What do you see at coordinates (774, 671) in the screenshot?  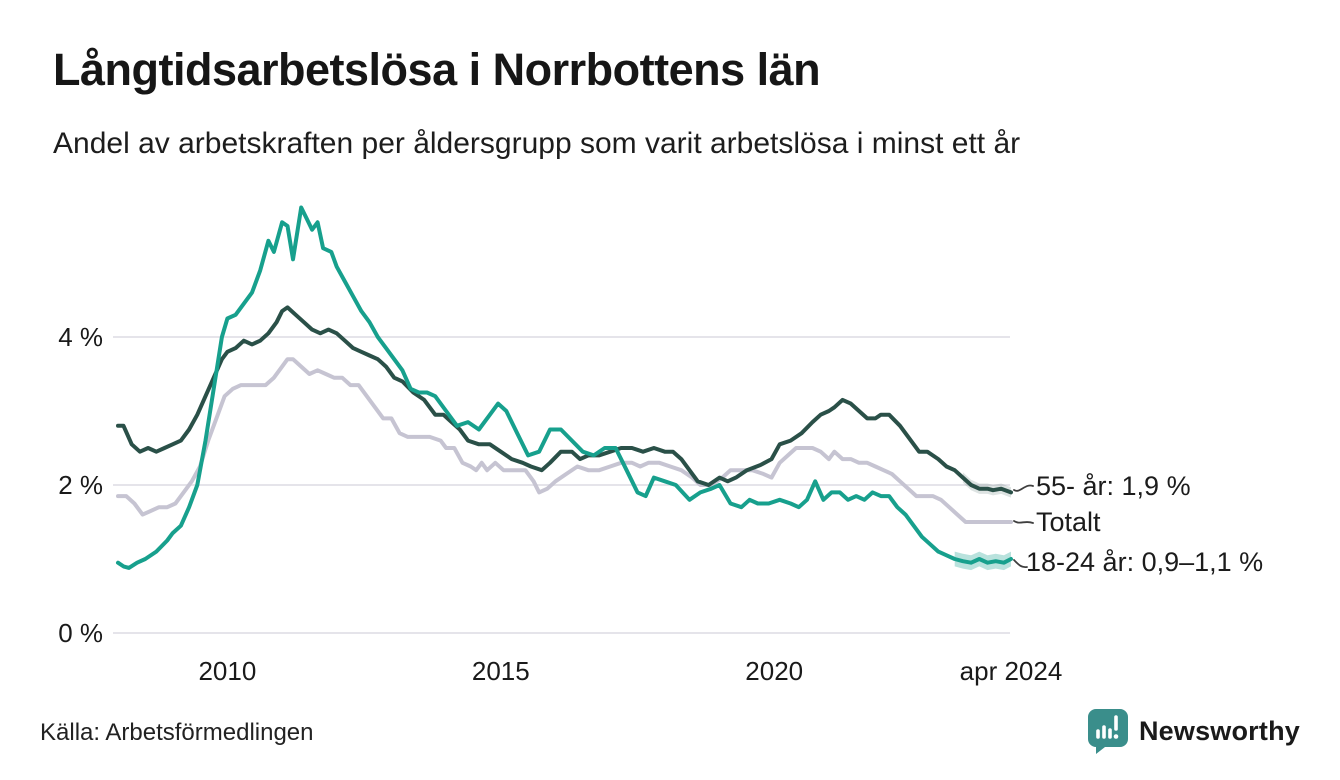 I see `x-tick-label: 2020` at bounding box center [774, 671].